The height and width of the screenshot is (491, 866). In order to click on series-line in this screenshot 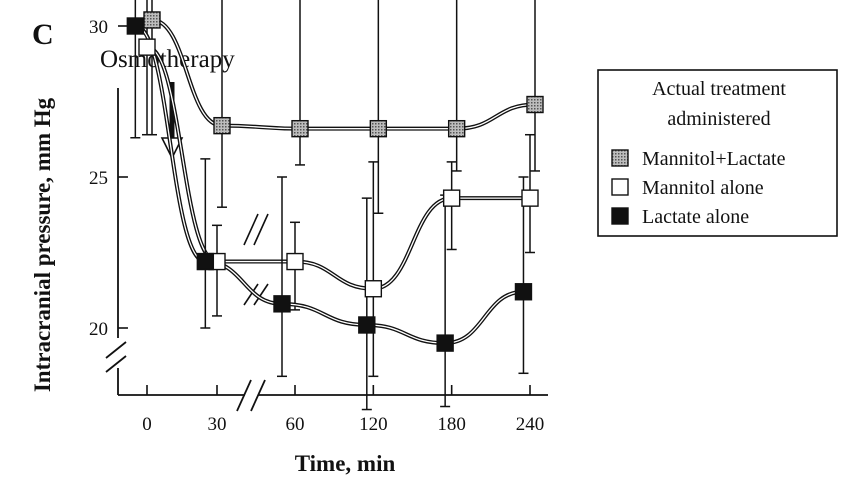, I will do `click(343, 74)`.